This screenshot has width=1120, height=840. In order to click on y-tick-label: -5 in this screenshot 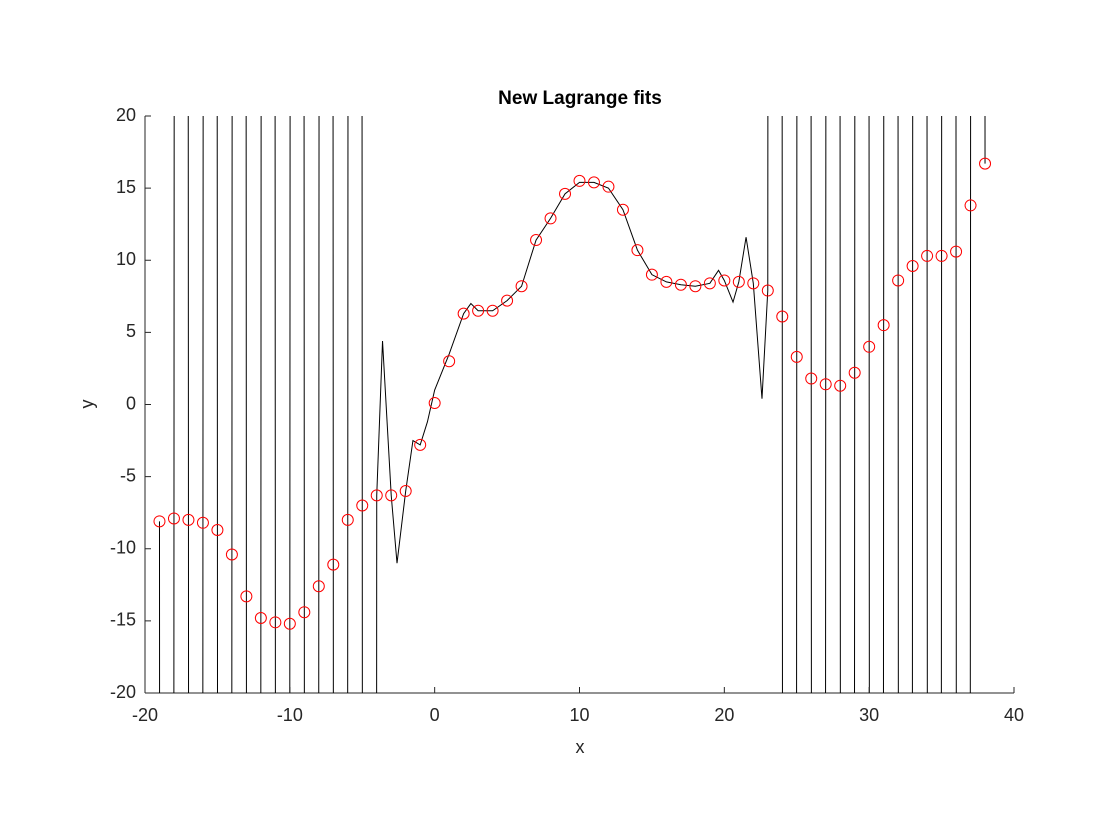, I will do `click(128, 475)`.